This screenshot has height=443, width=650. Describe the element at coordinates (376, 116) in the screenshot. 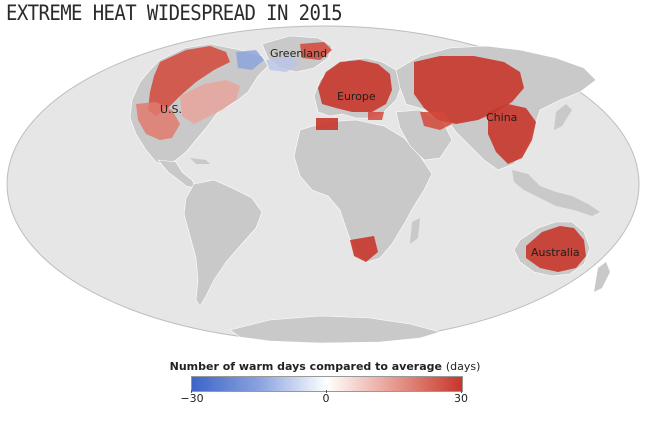

I see `anomaly-italy` at that location.